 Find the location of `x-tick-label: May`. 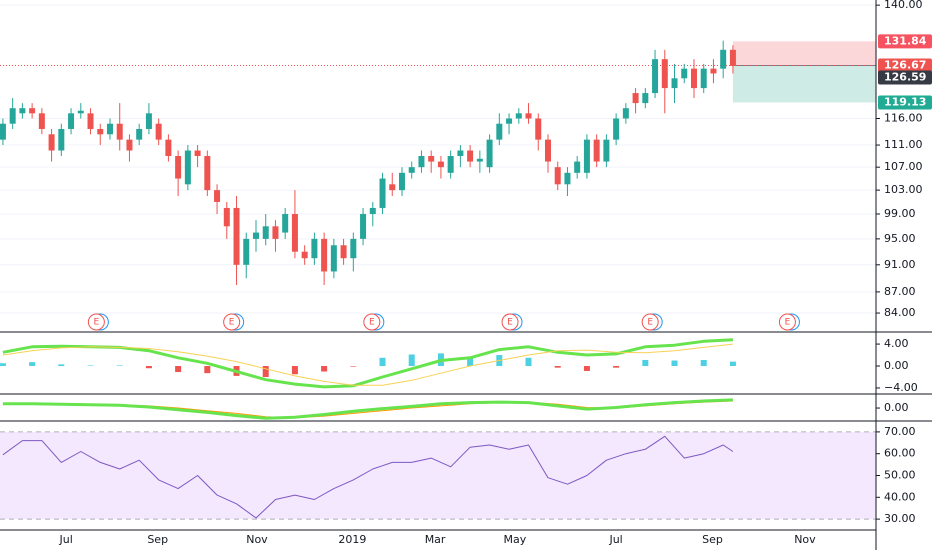

x-tick-label: May is located at coordinates (515, 539).